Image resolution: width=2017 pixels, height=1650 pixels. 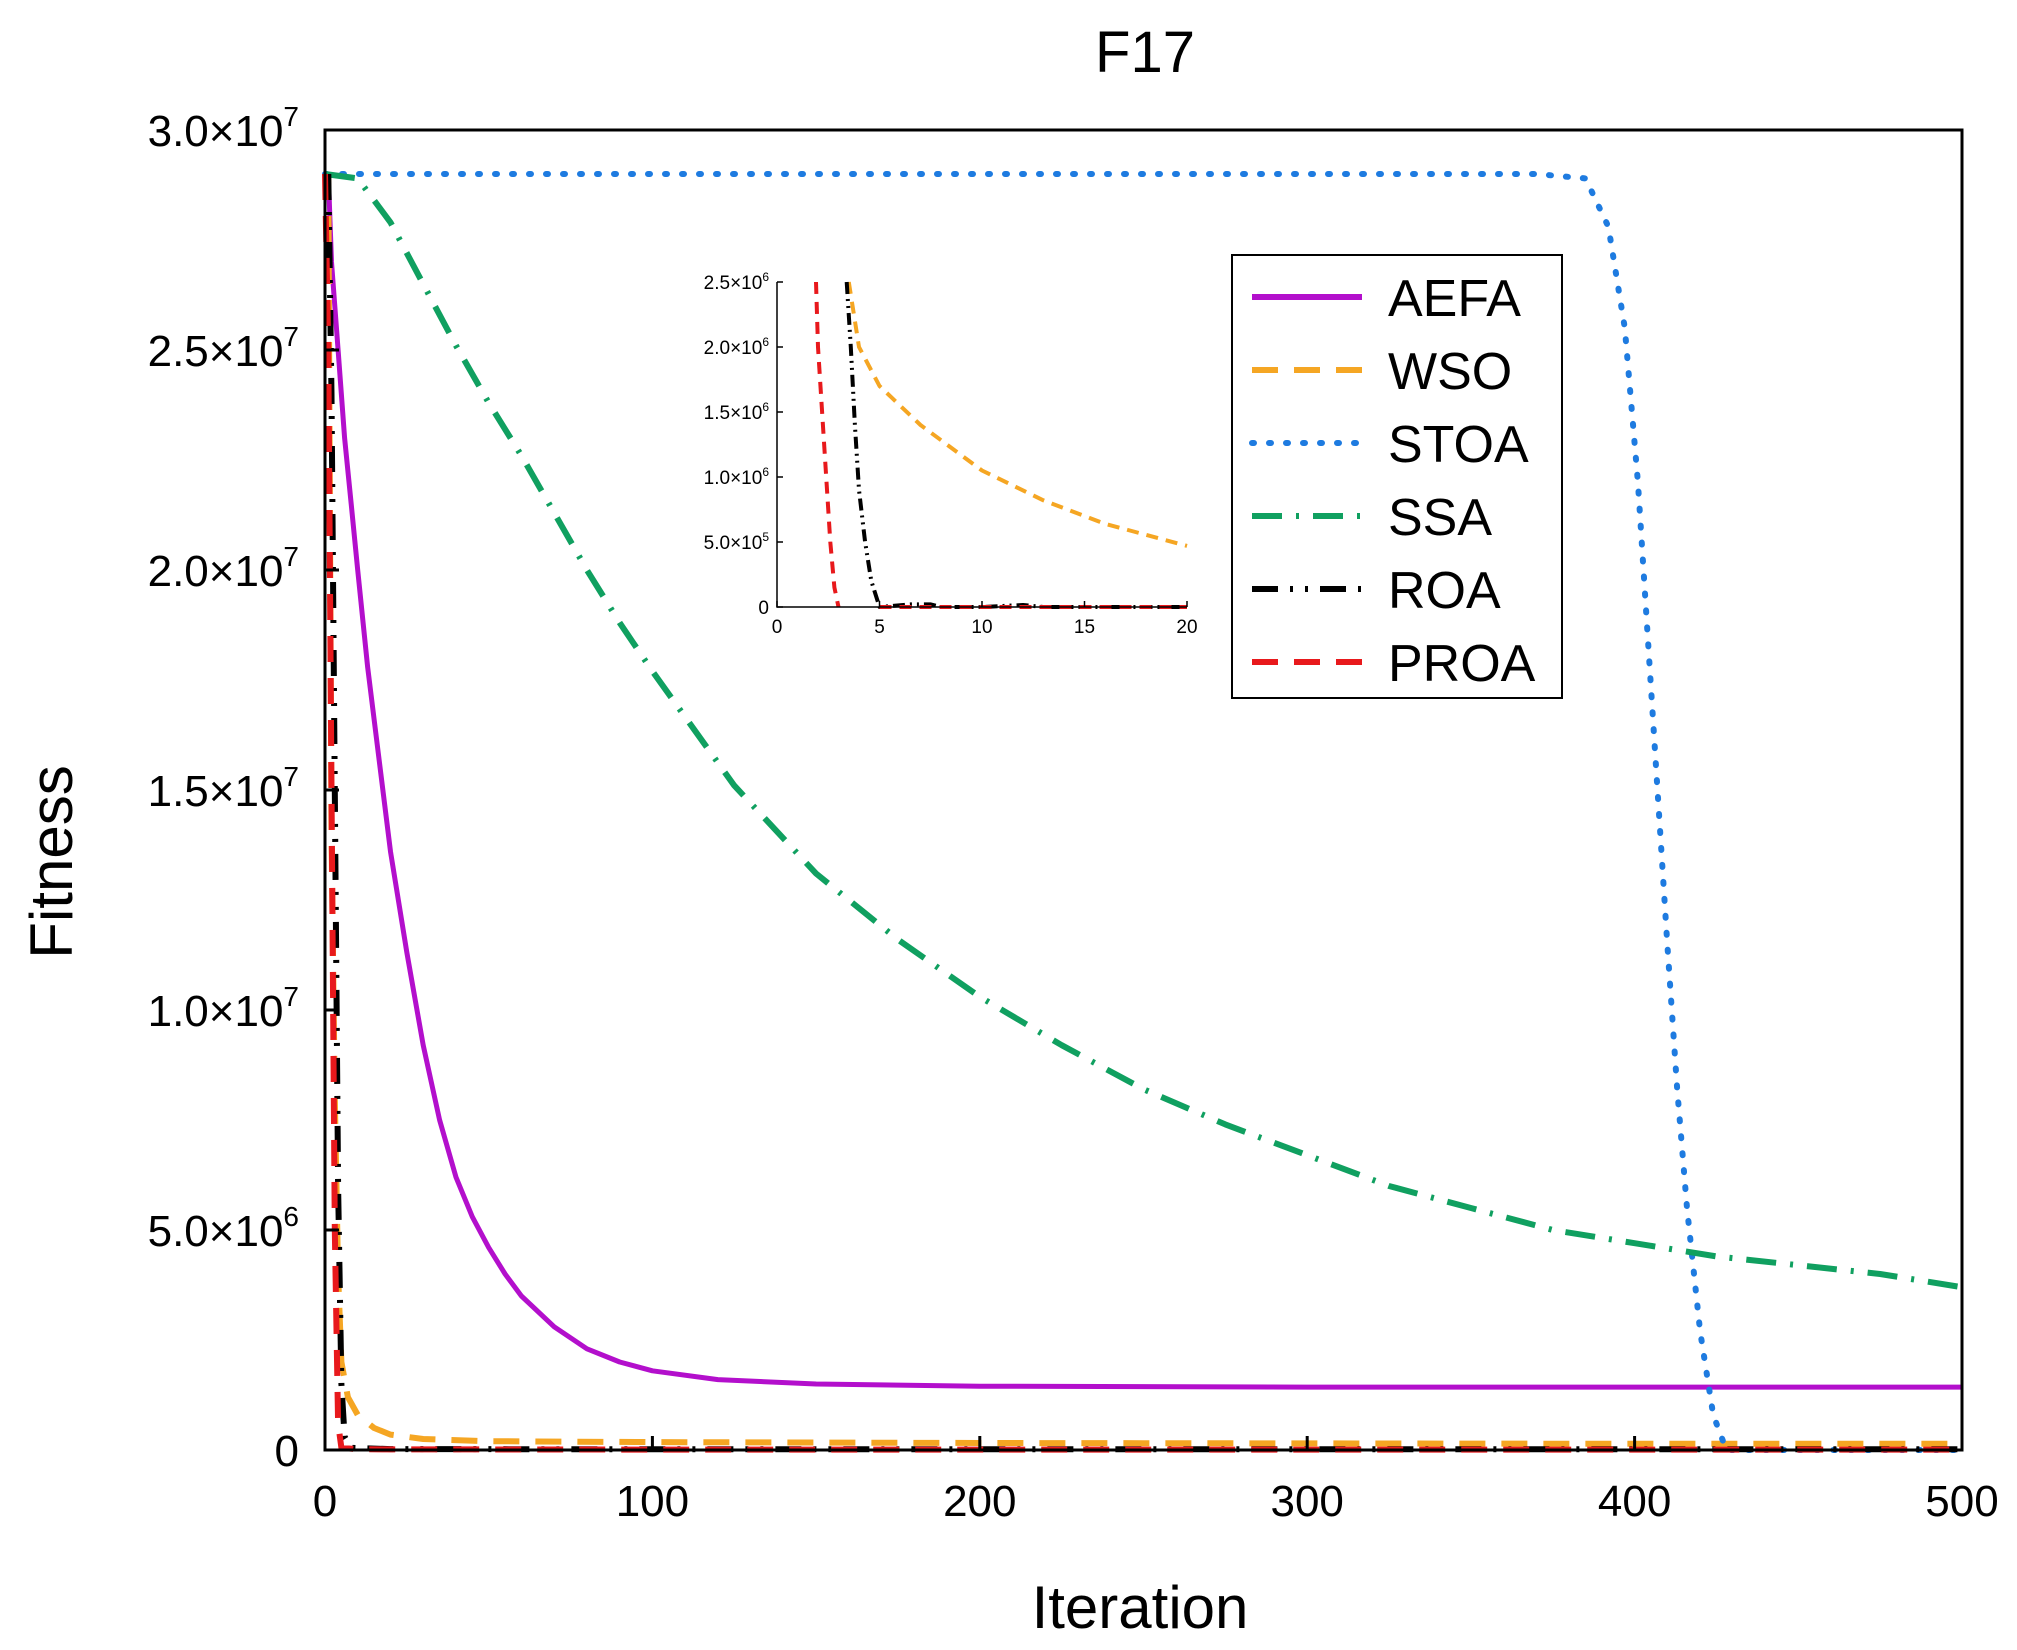 What do you see at coordinates (777, 627) in the screenshot?
I see `inset-x-tick-label: 0` at bounding box center [777, 627].